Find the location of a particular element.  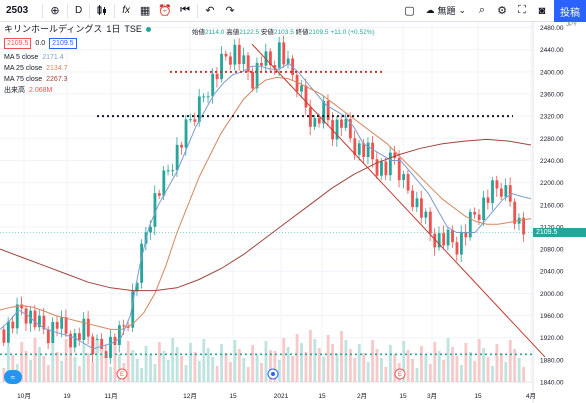

replay-icon: ⏮ is located at coordinates (185, 10).